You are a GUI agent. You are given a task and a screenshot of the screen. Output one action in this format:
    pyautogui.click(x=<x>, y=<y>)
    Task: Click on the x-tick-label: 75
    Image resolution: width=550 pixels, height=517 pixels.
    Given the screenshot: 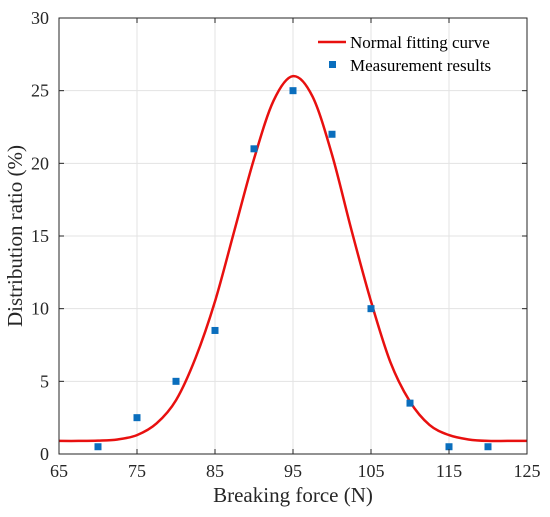 What is the action you would take?
    pyautogui.click(x=137, y=471)
    